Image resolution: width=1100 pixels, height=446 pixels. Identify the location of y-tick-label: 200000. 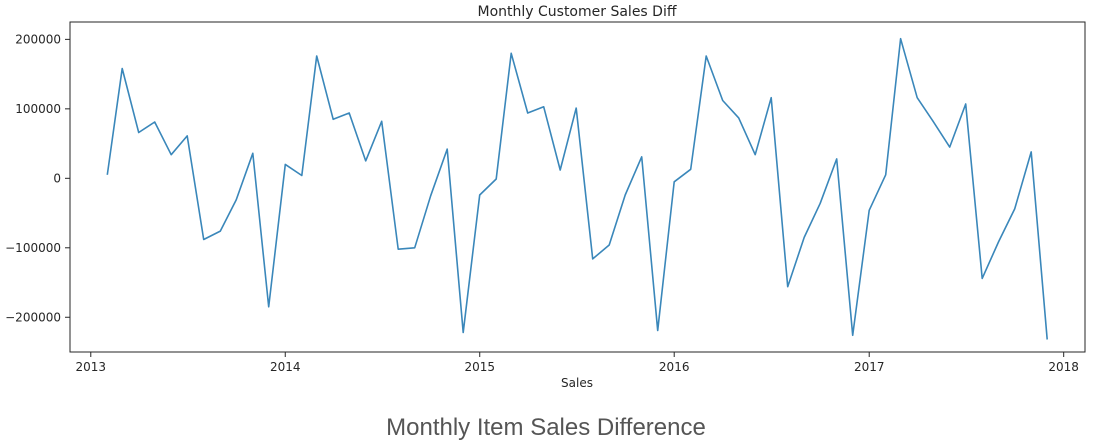
(38, 39).